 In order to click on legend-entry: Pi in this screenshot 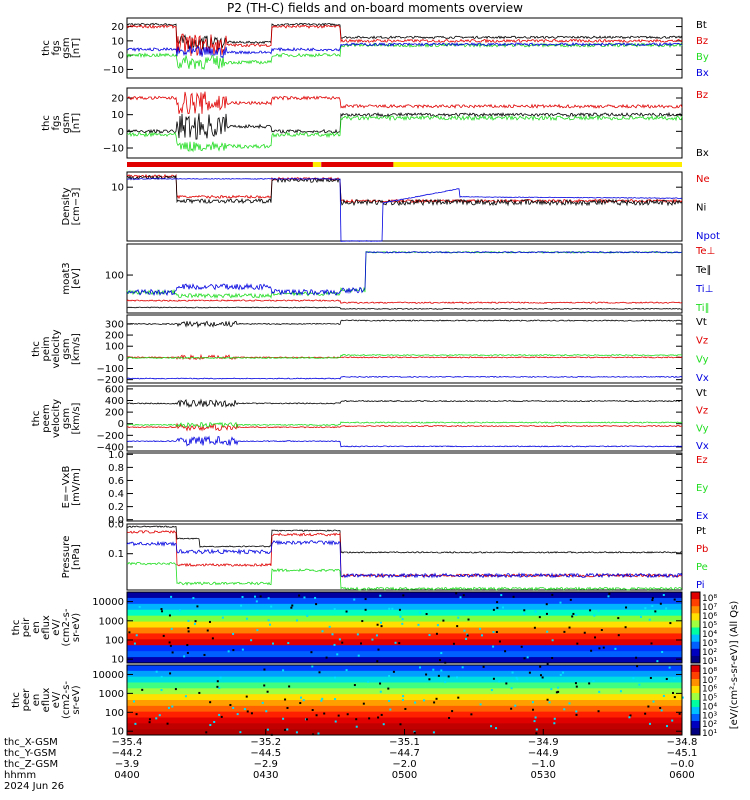, I will do `click(700, 585)`.